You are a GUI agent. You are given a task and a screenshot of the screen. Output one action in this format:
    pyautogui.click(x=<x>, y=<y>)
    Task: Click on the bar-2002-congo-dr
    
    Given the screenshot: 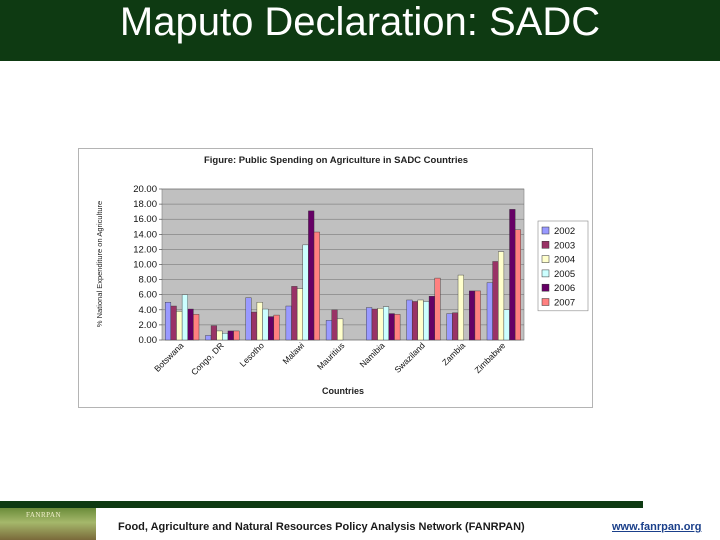 What is the action you would take?
    pyautogui.click(x=208, y=338)
    